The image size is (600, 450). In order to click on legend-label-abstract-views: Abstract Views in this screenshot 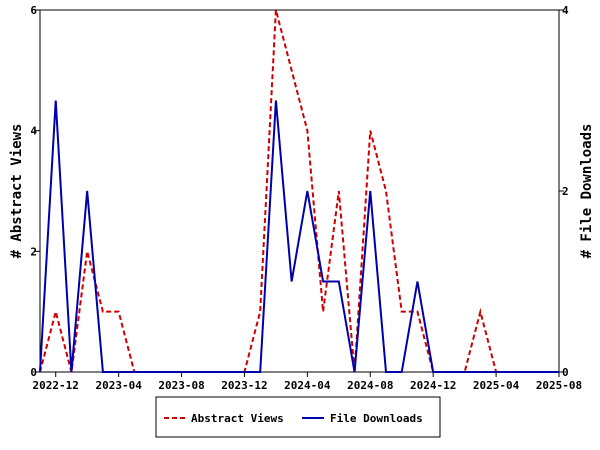, I will do `click(237, 418)`.